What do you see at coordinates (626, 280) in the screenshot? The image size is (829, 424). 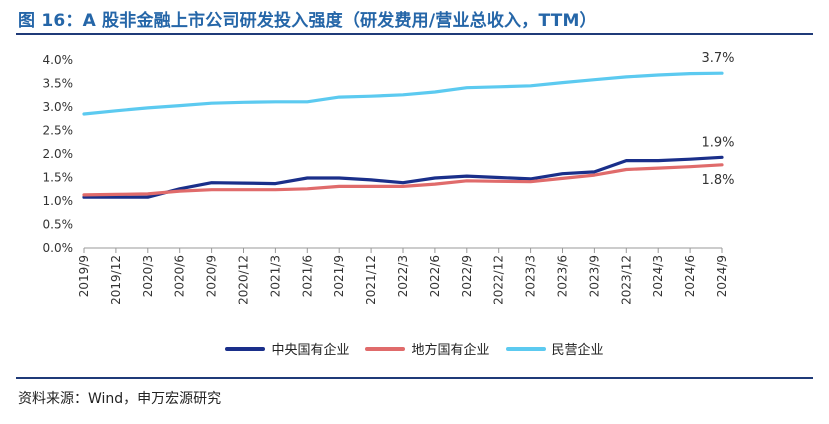 I see `x-tick-label: 2023/12` at bounding box center [626, 280].